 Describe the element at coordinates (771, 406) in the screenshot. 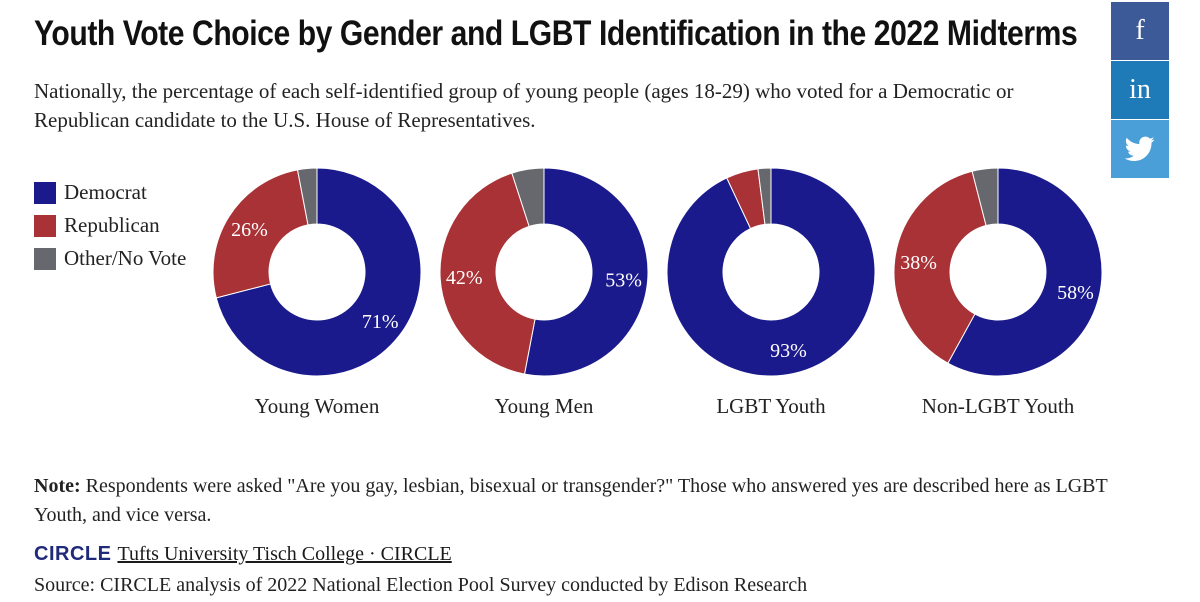

I see `chart-category-label: LGBT Youth` at that location.